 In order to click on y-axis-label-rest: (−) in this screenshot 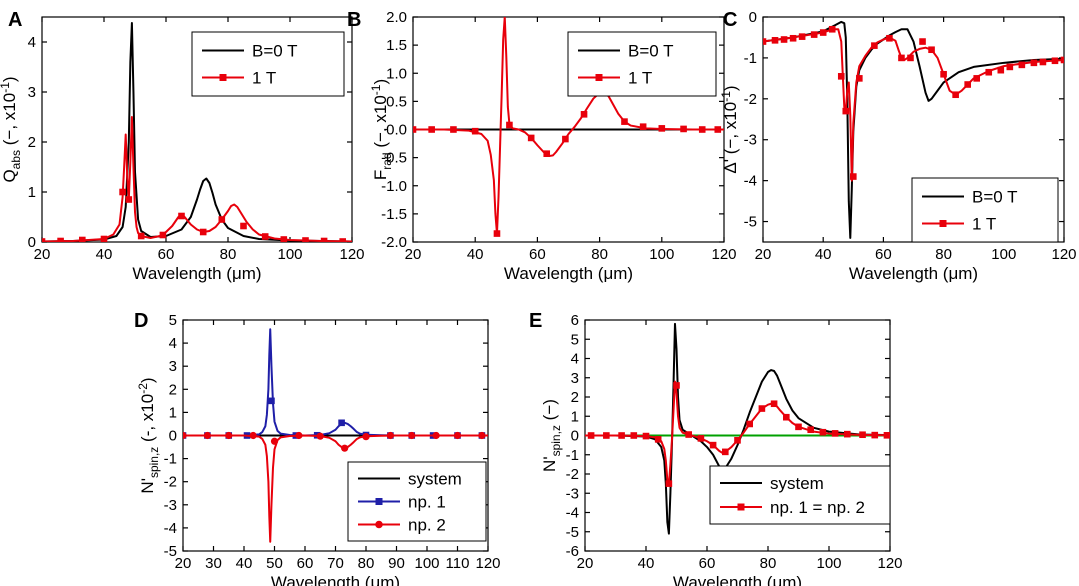, I will do `click(549, 412)`.